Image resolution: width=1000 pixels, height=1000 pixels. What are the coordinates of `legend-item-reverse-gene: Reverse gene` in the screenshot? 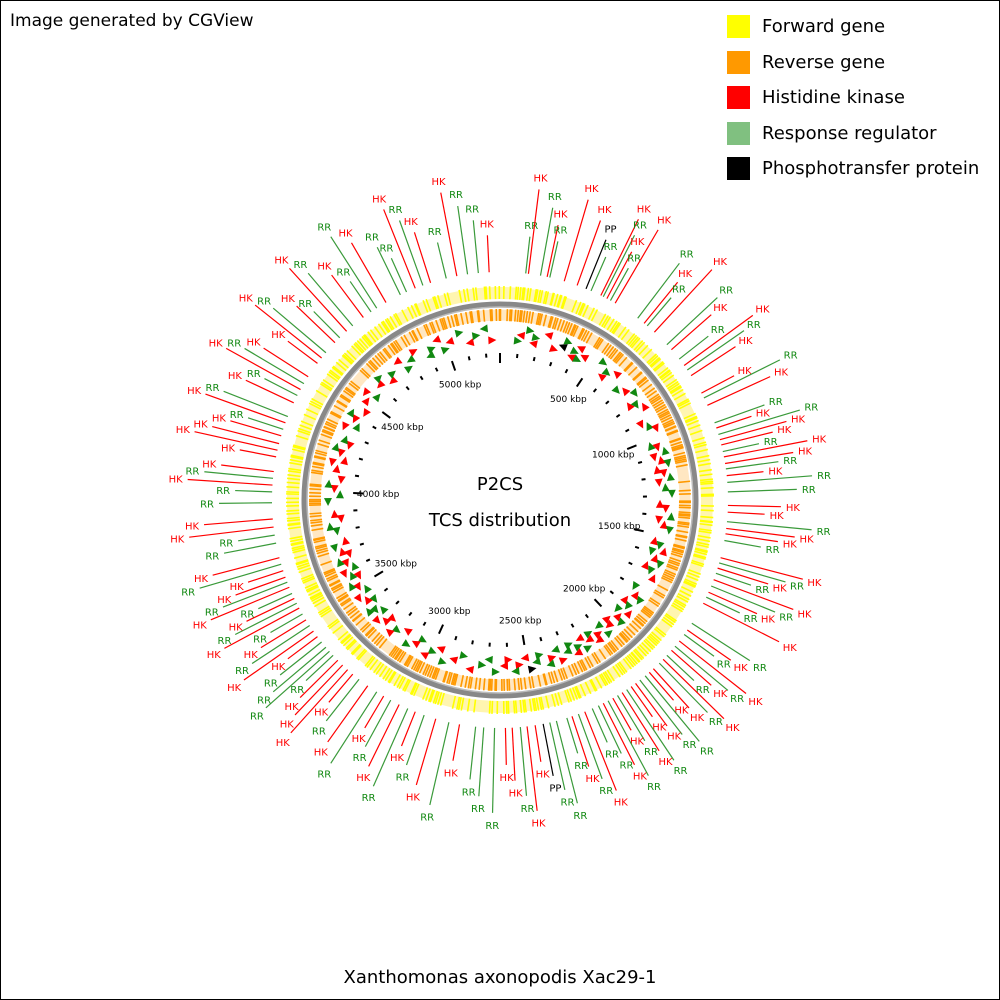 It's located at (853, 63).